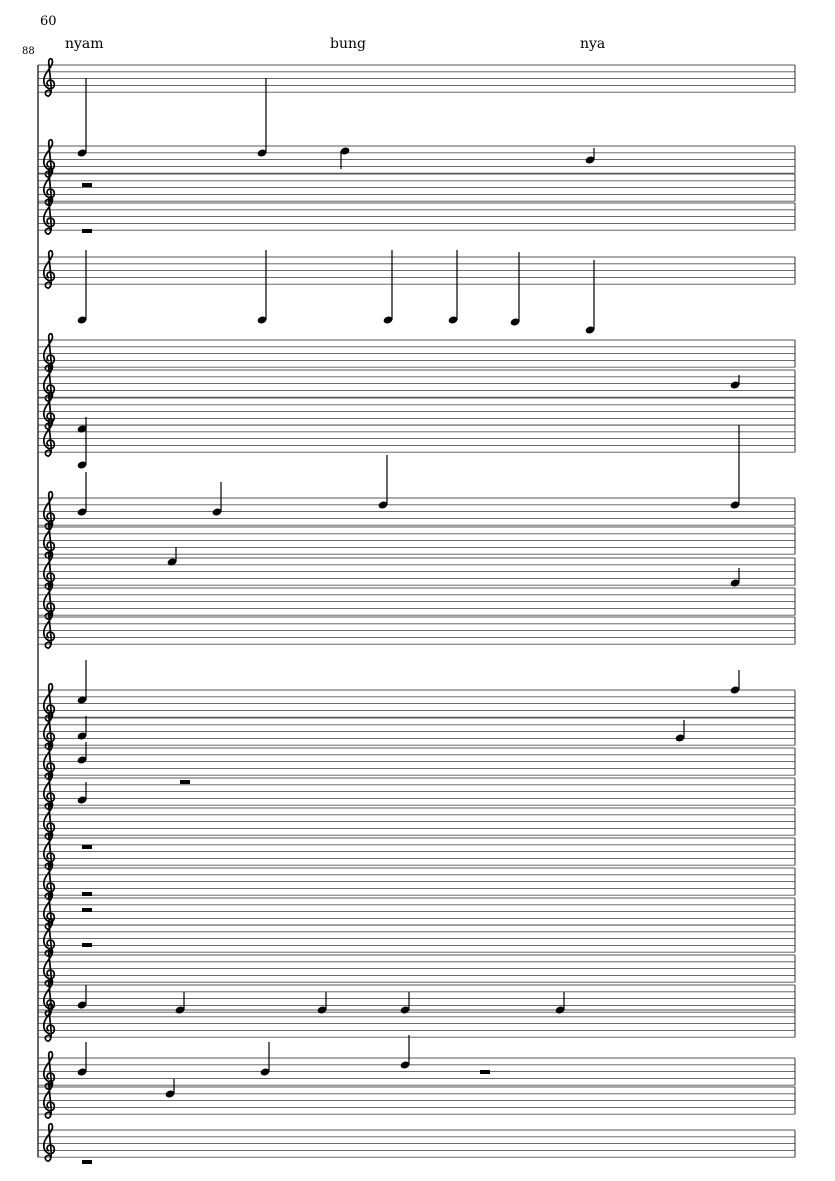  I want to click on measure-number: 88, so click(28, 51).